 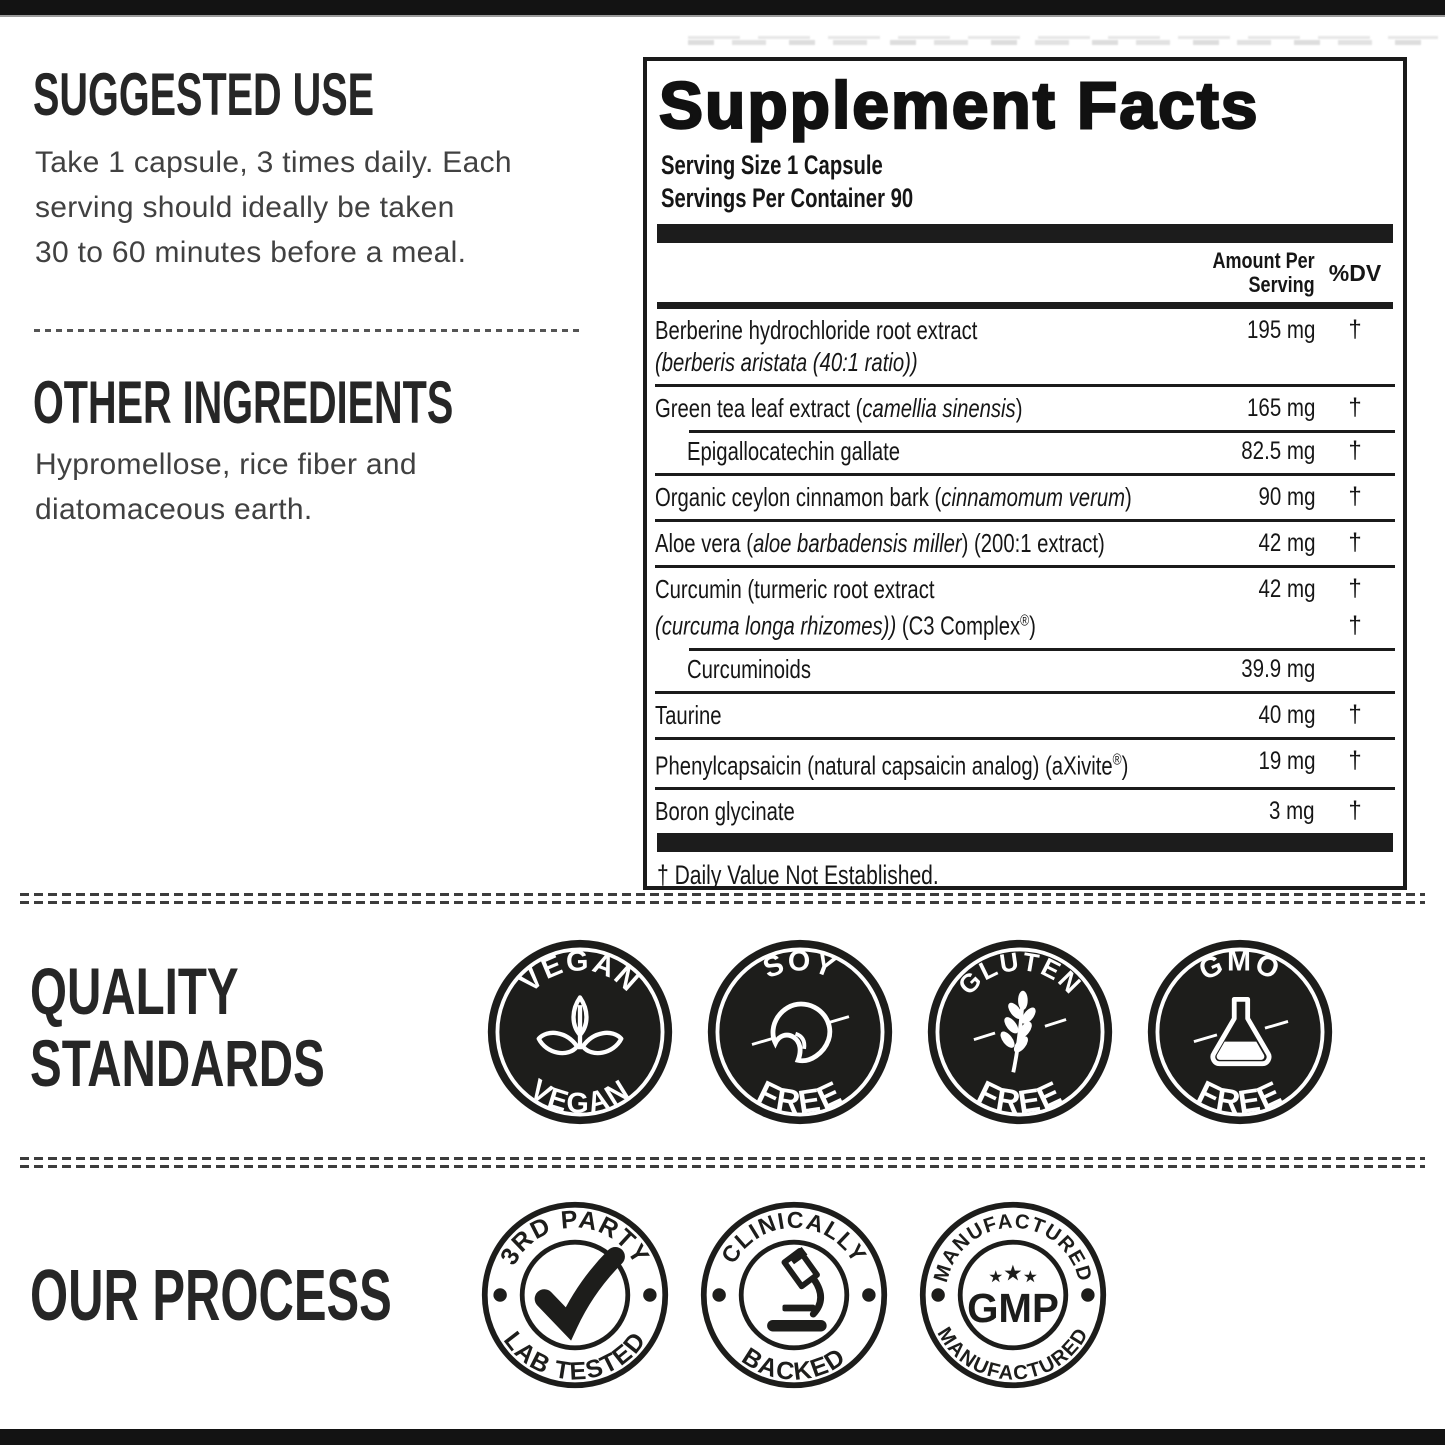 What do you see at coordinates (243, 402) in the screenshot?
I see `other-ingredients-title: OTHER INGREDIENTS` at bounding box center [243, 402].